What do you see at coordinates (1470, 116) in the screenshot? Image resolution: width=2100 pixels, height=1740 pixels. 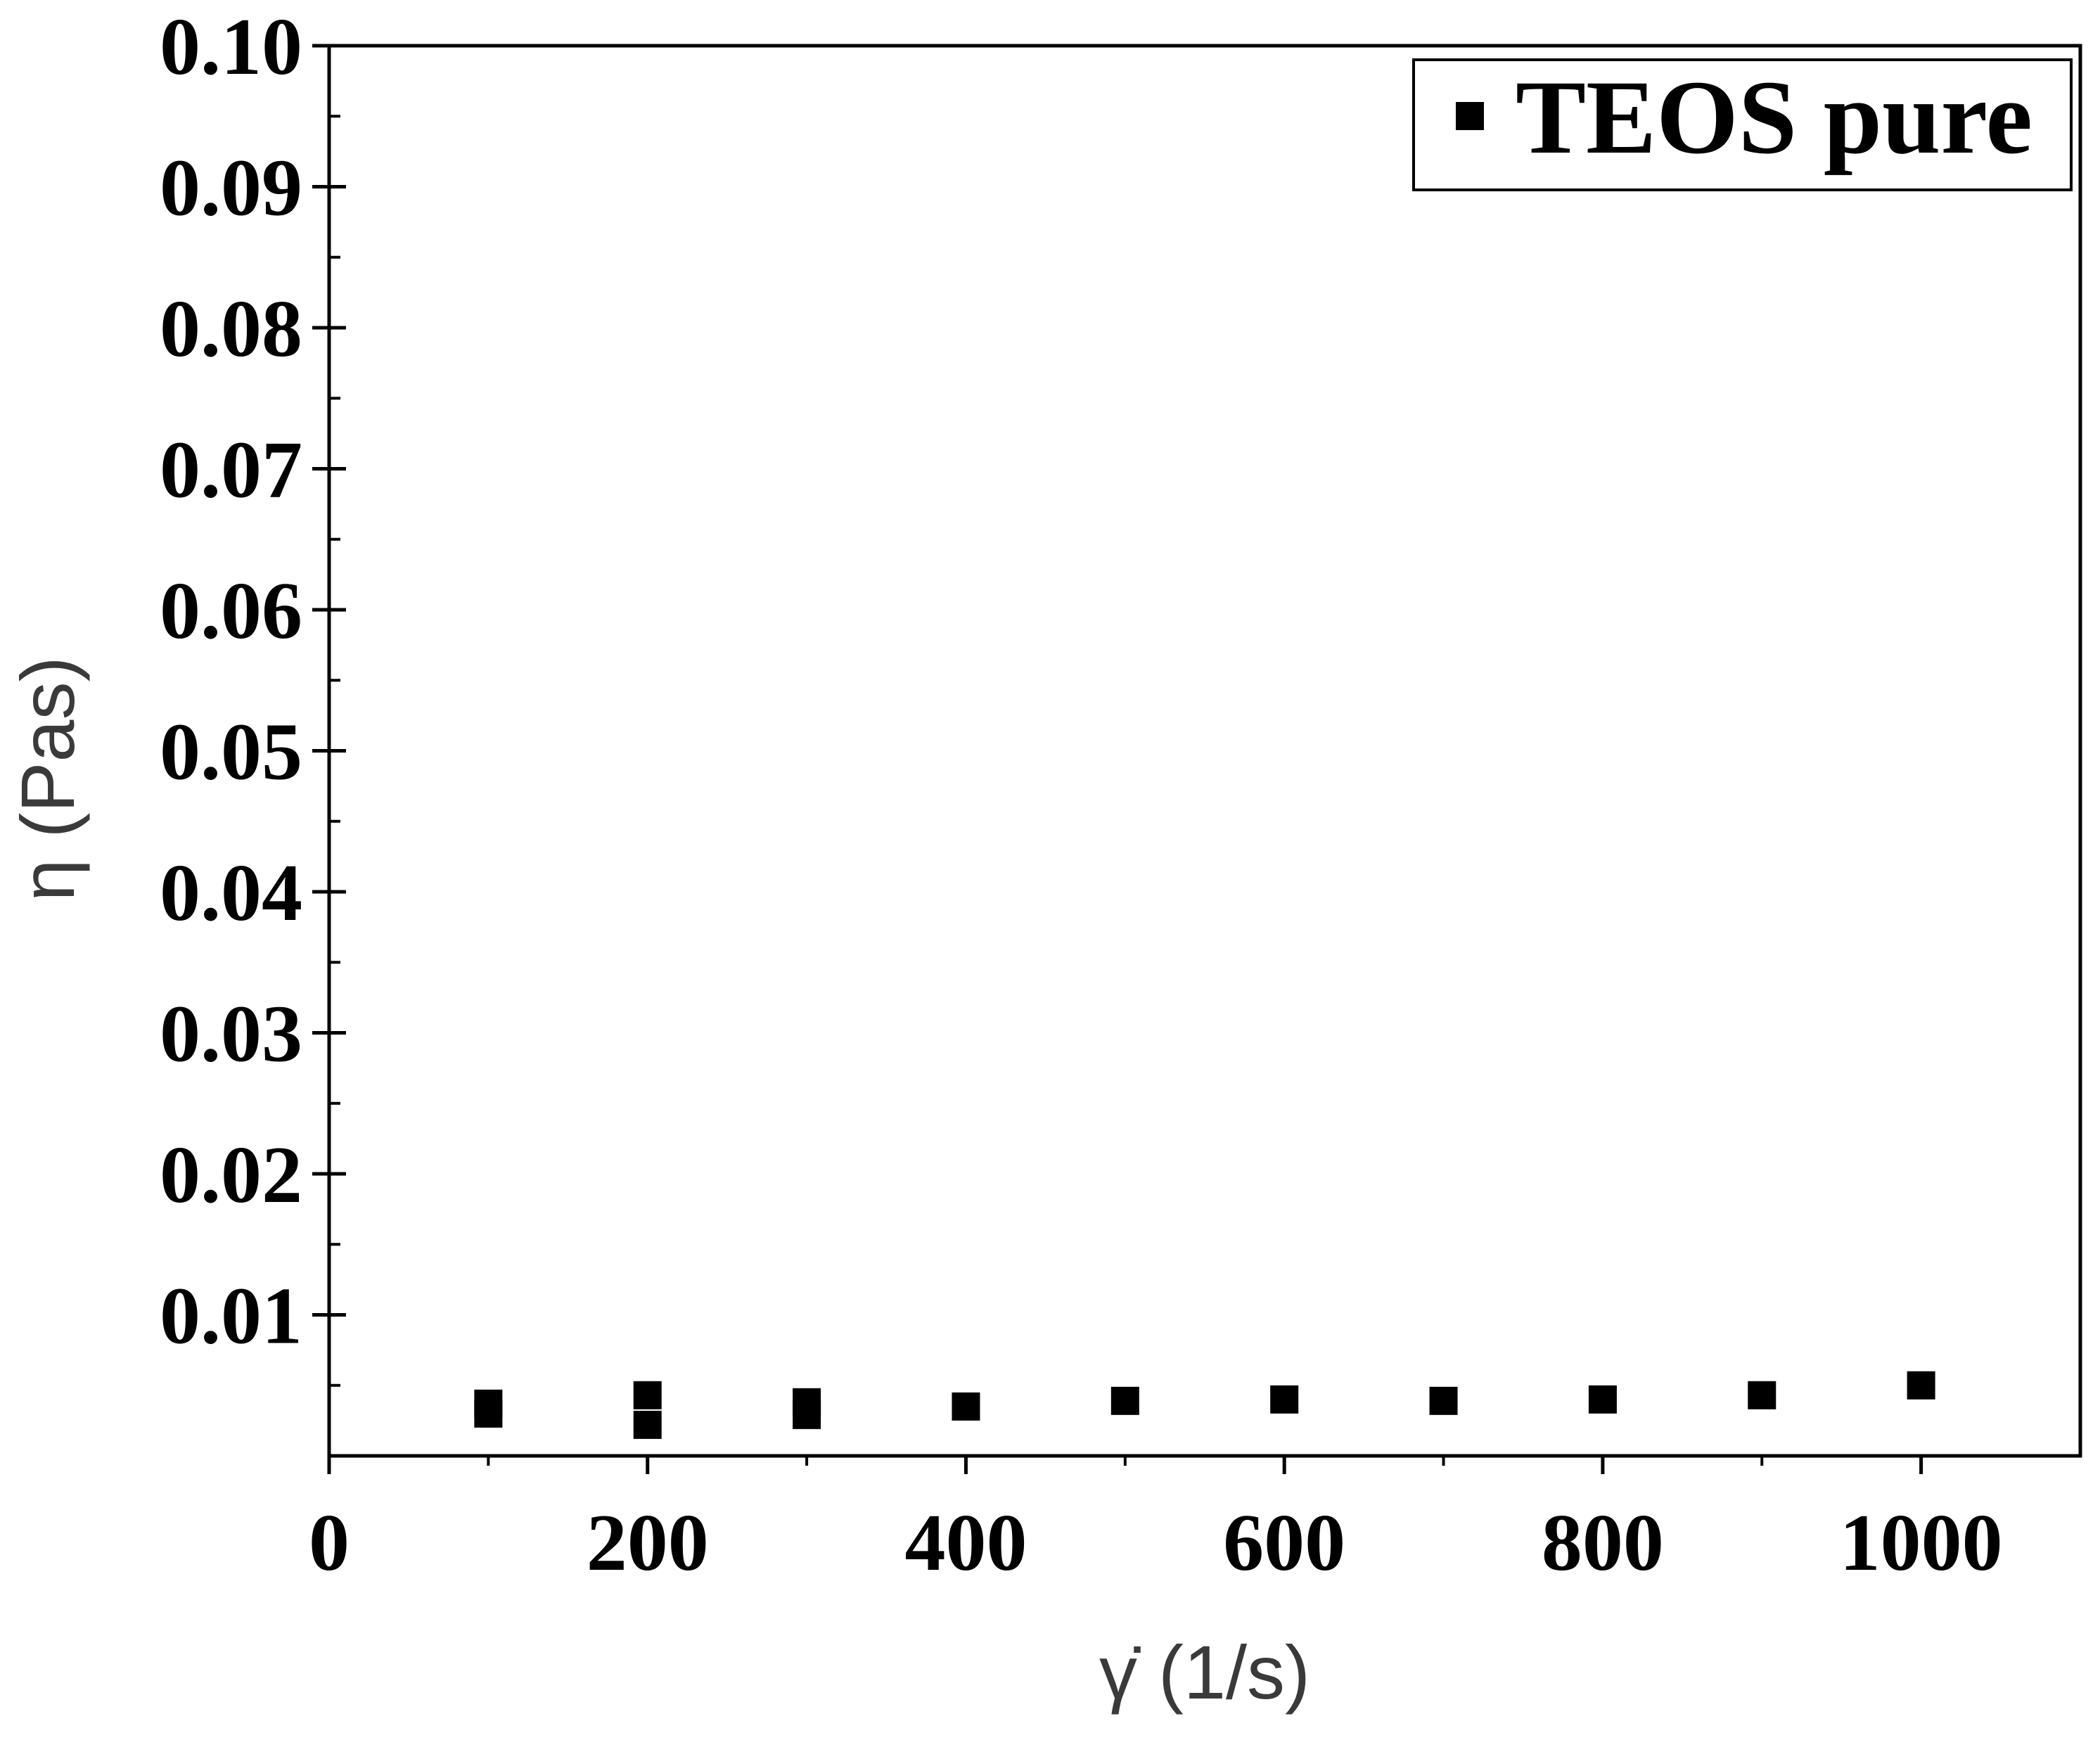 I see `legend-marker-square` at bounding box center [1470, 116].